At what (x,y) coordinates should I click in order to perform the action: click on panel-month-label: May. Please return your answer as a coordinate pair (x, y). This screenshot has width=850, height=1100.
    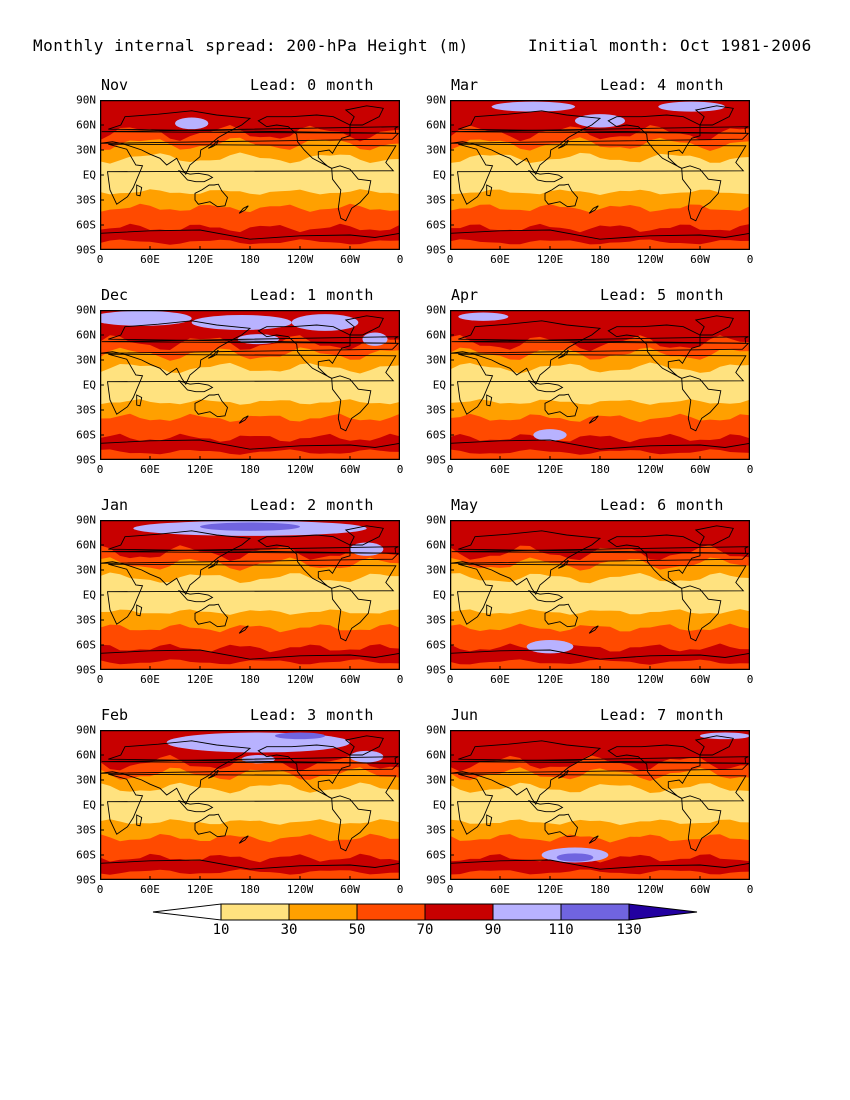
    Looking at the image, I should click on (465, 505).